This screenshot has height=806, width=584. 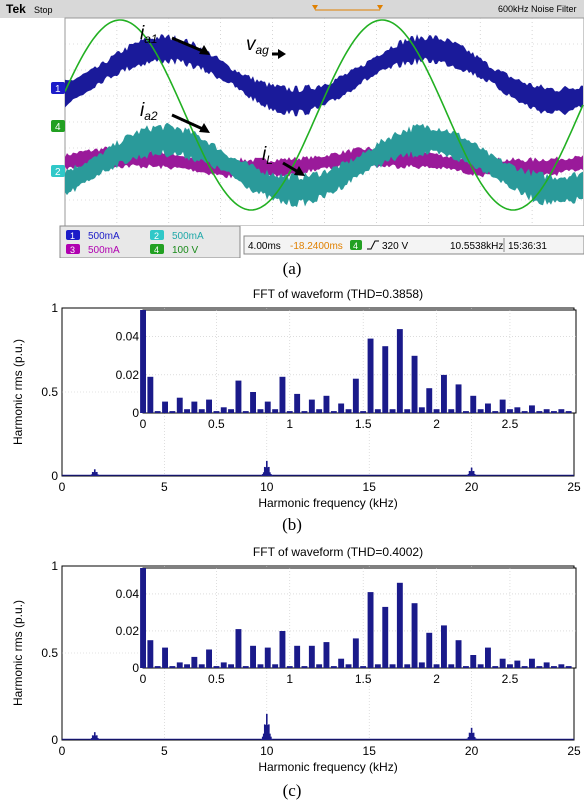 I want to click on trigger-slope-icon, so click(x=373, y=245).